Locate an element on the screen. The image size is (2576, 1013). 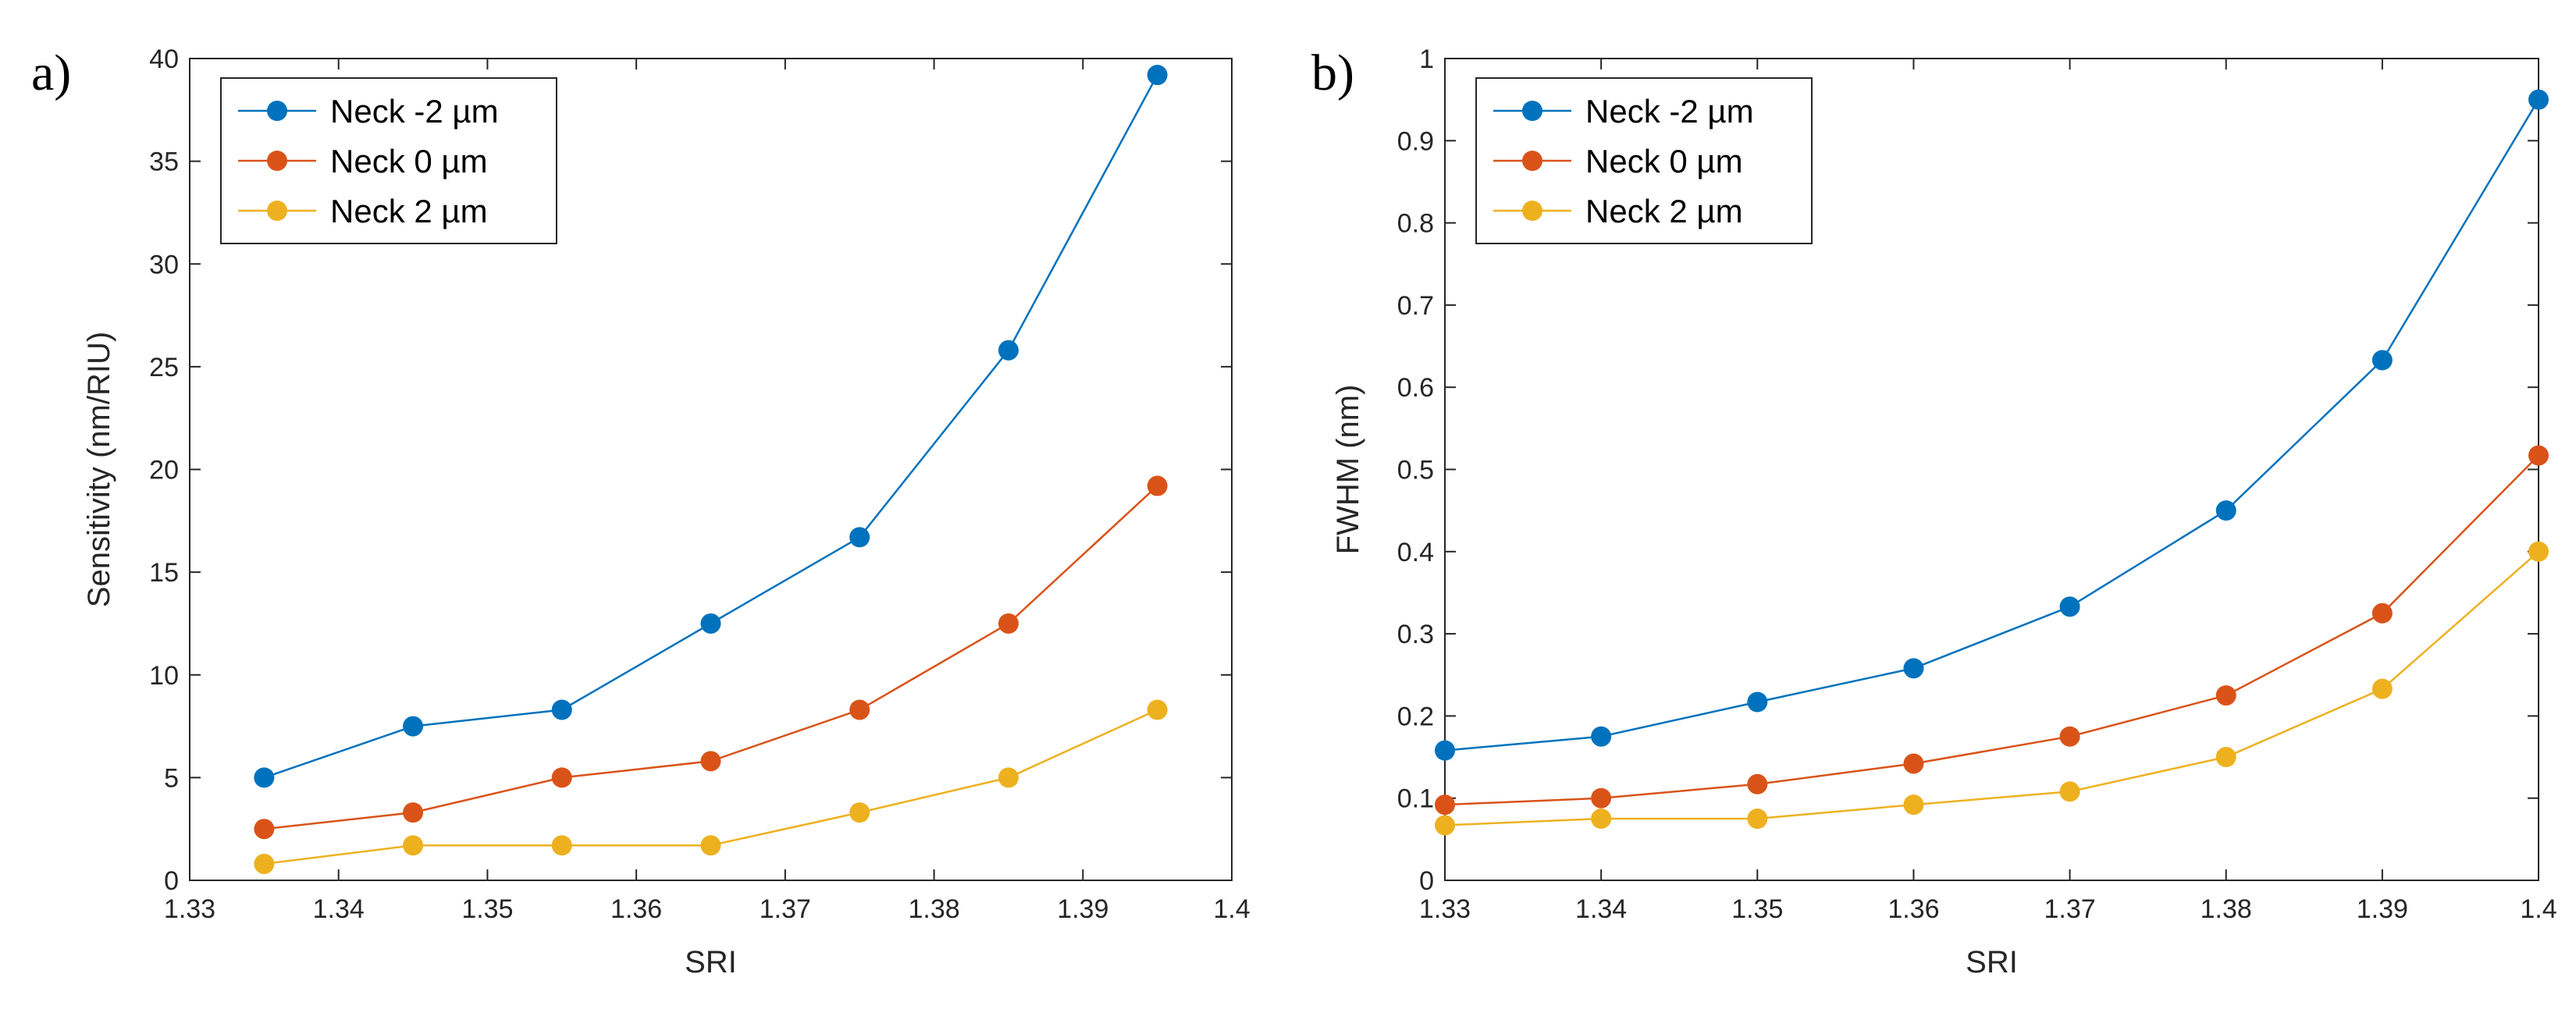
legend-entry: Neck -2 µm is located at coordinates (1669, 111).